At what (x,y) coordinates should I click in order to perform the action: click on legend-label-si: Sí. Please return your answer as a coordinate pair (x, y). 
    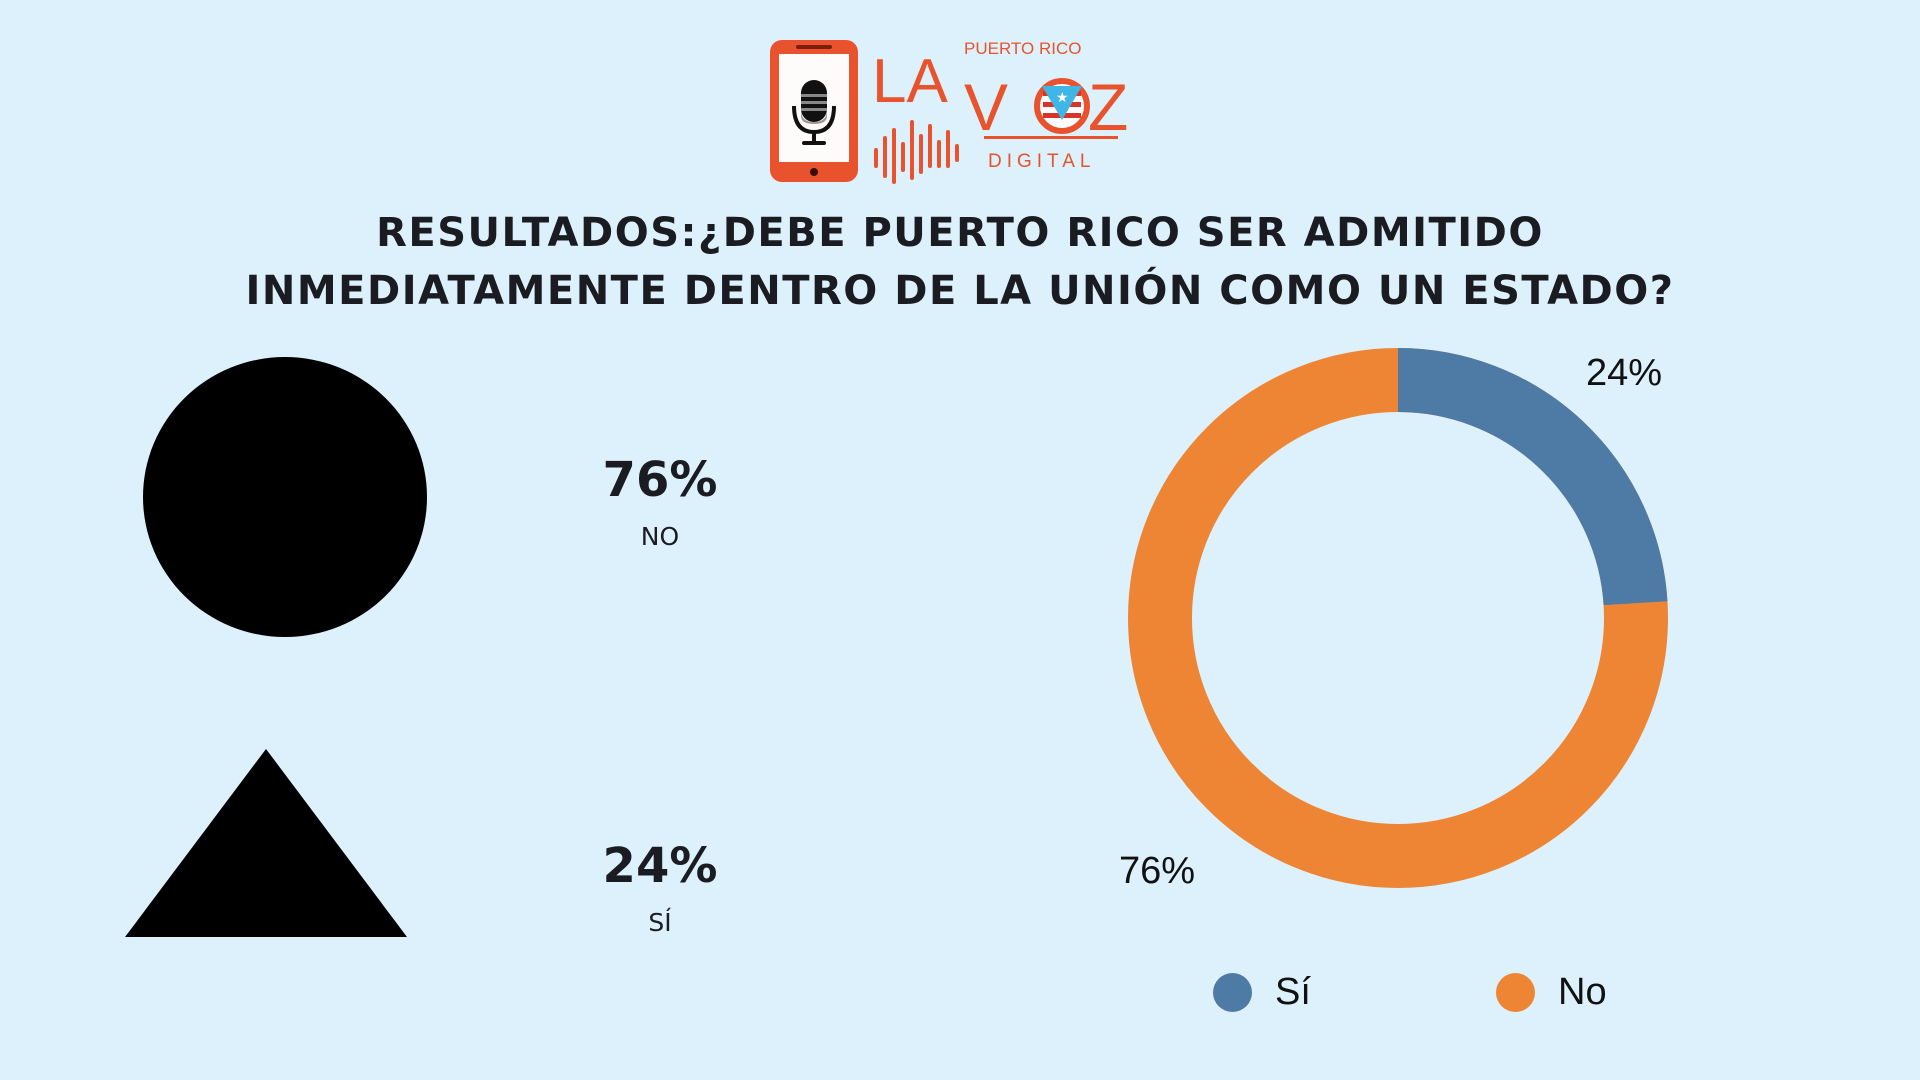
    Looking at the image, I should click on (1293, 991).